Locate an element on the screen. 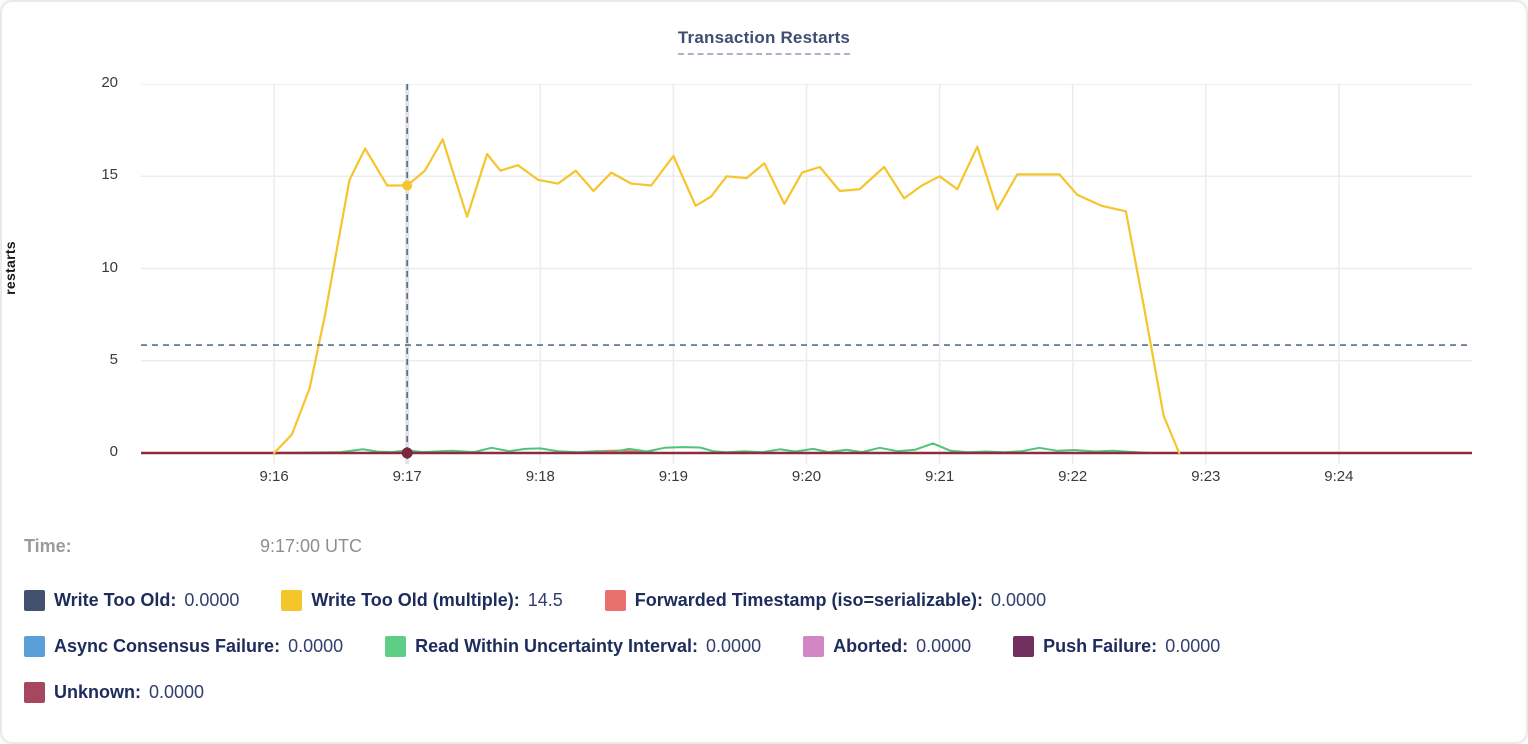 The height and width of the screenshot is (744, 1528). x-tick-label: 9:16 is located at coordinates (274, 476).